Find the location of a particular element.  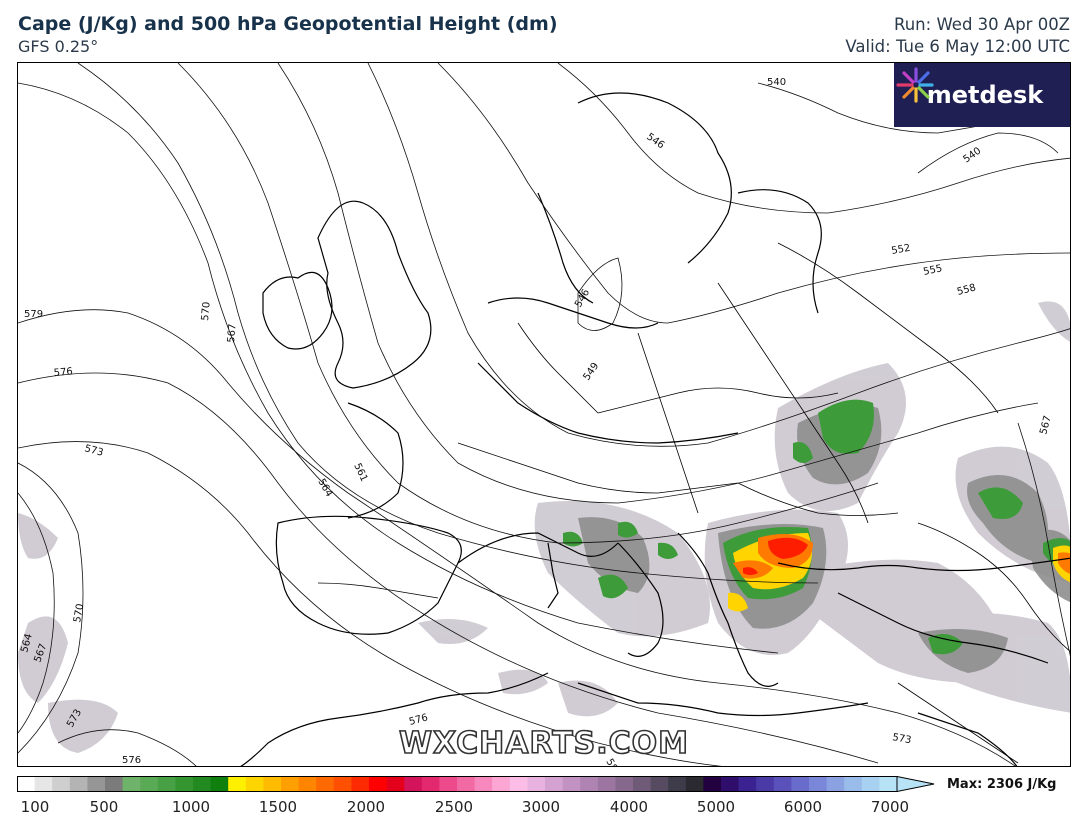

colorbar-tick-label: 4000 is located at coordinates (629, 807).